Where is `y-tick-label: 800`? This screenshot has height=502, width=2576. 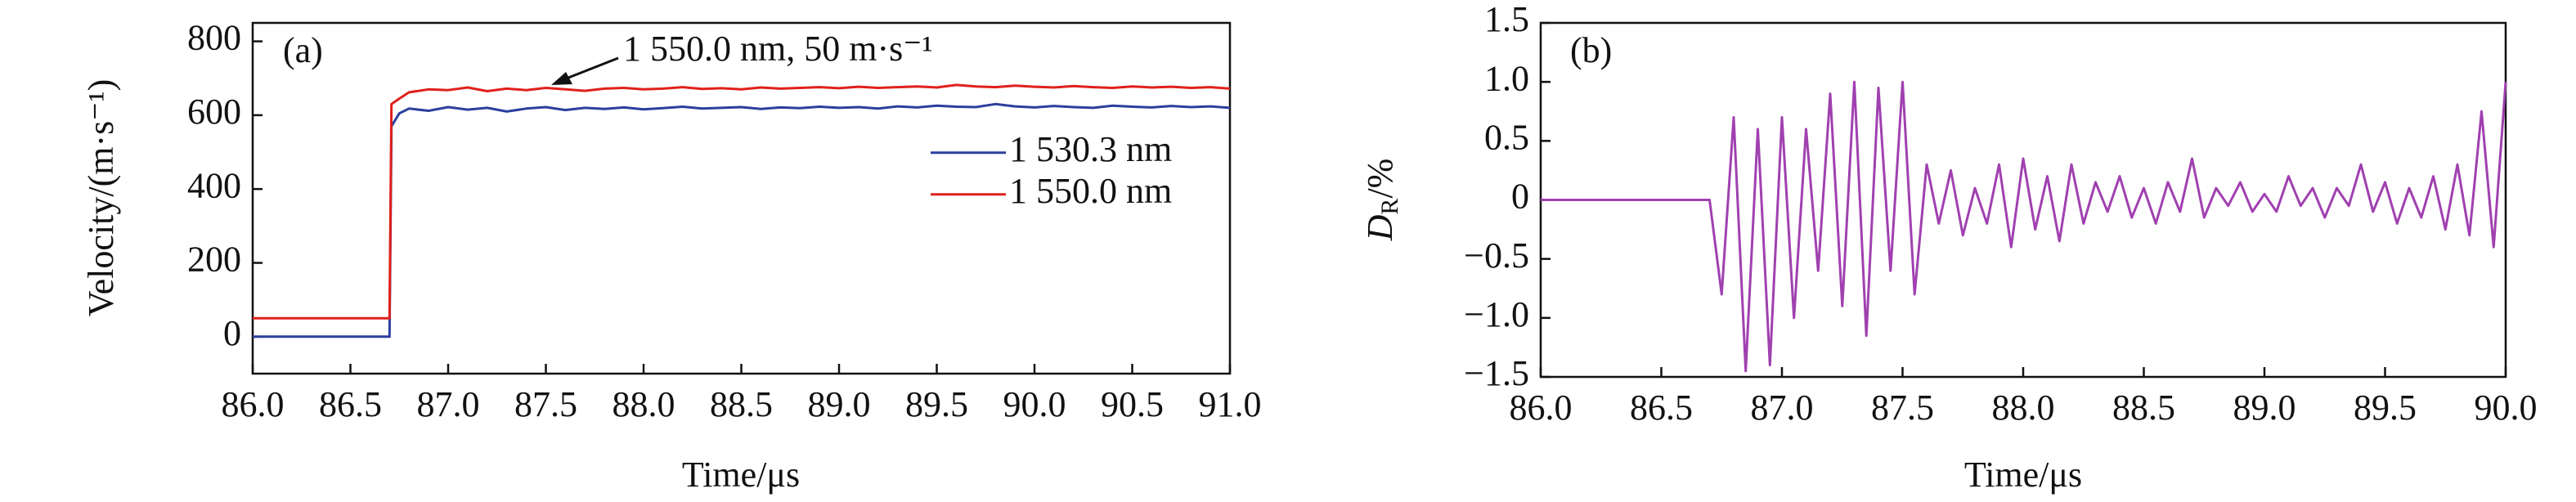 y-tick-label: 800 is located at coordinates (214, 38).